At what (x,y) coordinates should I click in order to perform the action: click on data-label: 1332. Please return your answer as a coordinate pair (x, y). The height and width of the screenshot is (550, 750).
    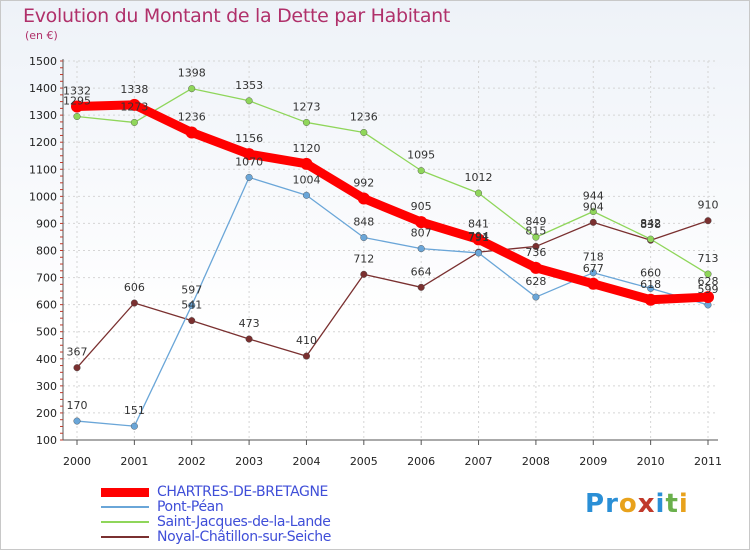
    Looking at the image, I should click on (77, 90).